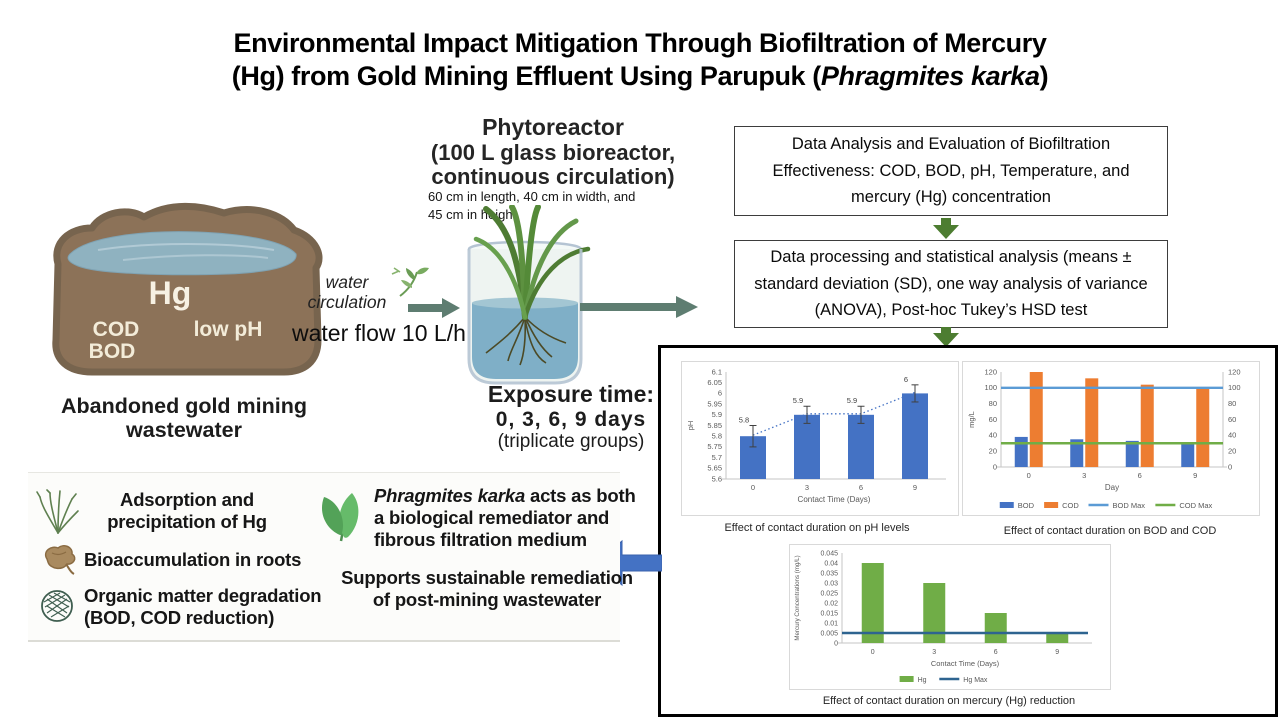  Describe the element at coordinates (714, 382) in the screenshot. I see `svg-text: 6.05` at that location.